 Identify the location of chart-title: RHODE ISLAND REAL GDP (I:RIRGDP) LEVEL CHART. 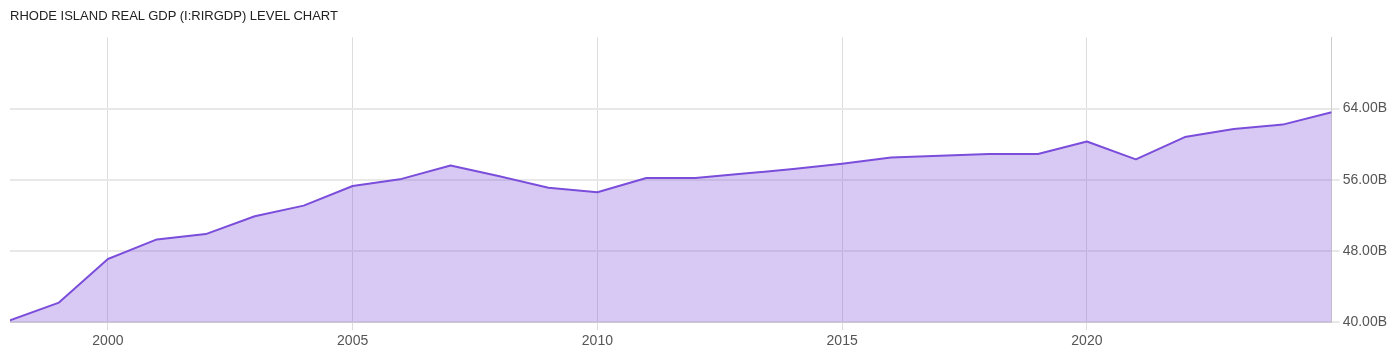
(174, 15).